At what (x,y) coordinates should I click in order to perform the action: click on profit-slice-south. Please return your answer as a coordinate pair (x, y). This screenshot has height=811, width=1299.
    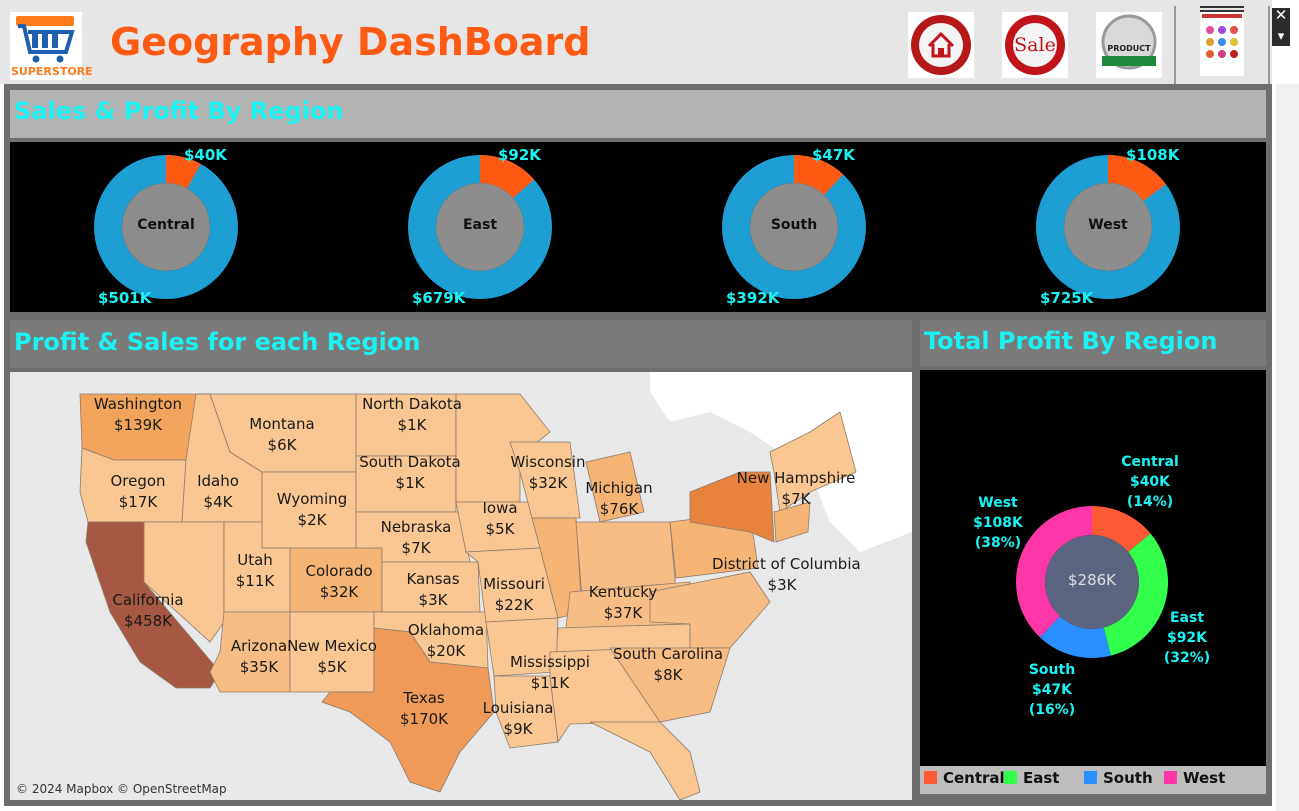
    Looking at the image, I should click on (1075, 637).